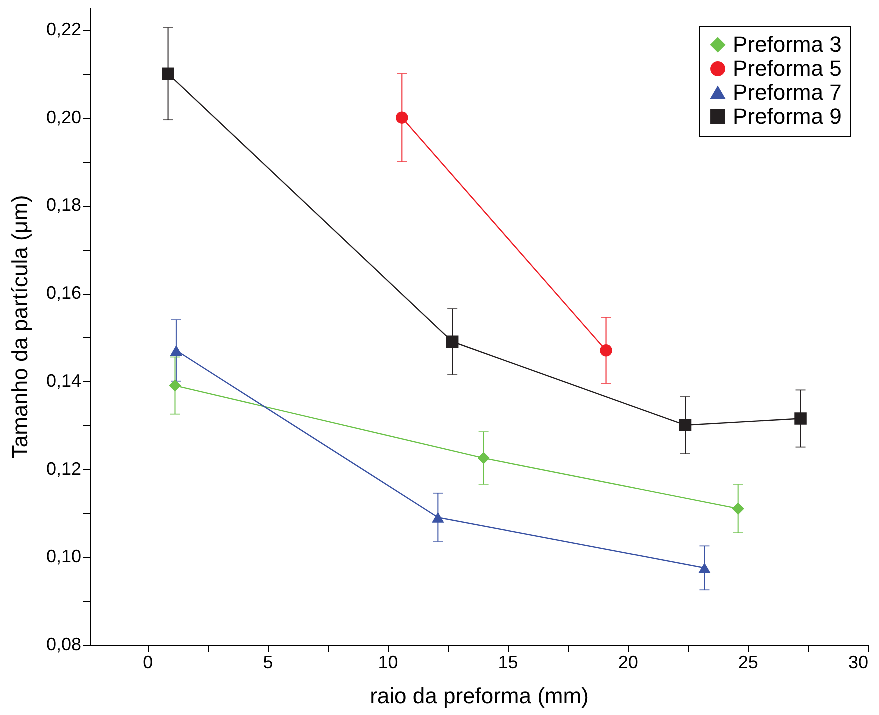 This screenshot has height=715, width=879. What do you see at coordinates (508, 662) in the screenshot?
I see `x-tick-label: 15` at bounding box center [508, 662].